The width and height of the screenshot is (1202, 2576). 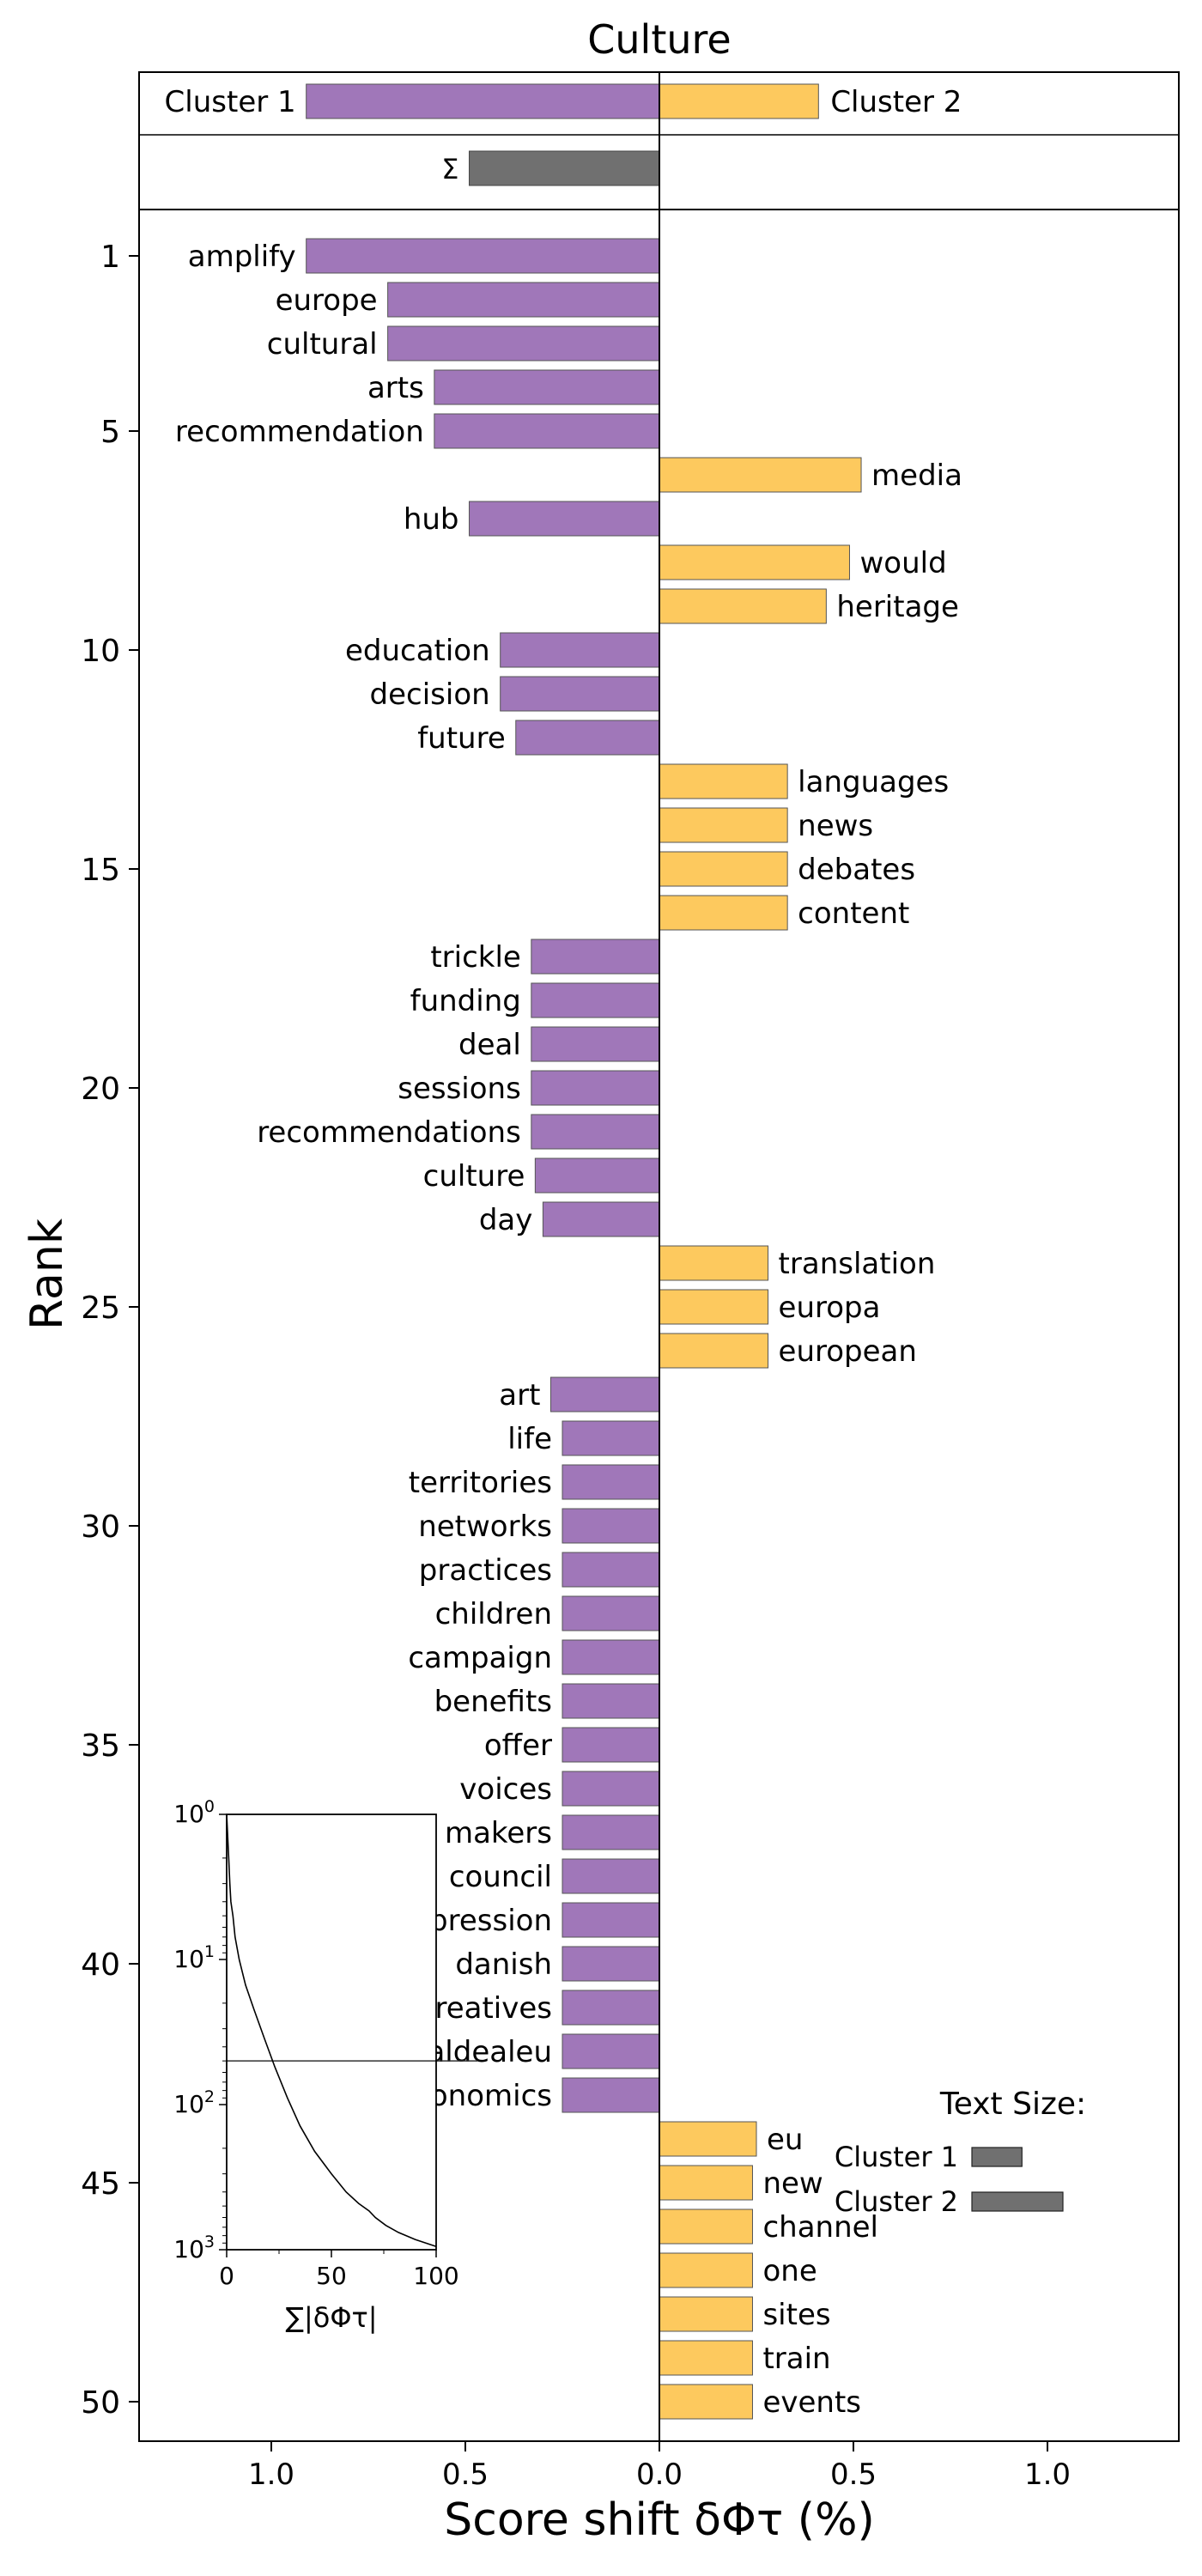 What do you see at coordinates (856, 870) in the screenshot?
I see `word-label-debates: debates` at bounding box center [856, 870].